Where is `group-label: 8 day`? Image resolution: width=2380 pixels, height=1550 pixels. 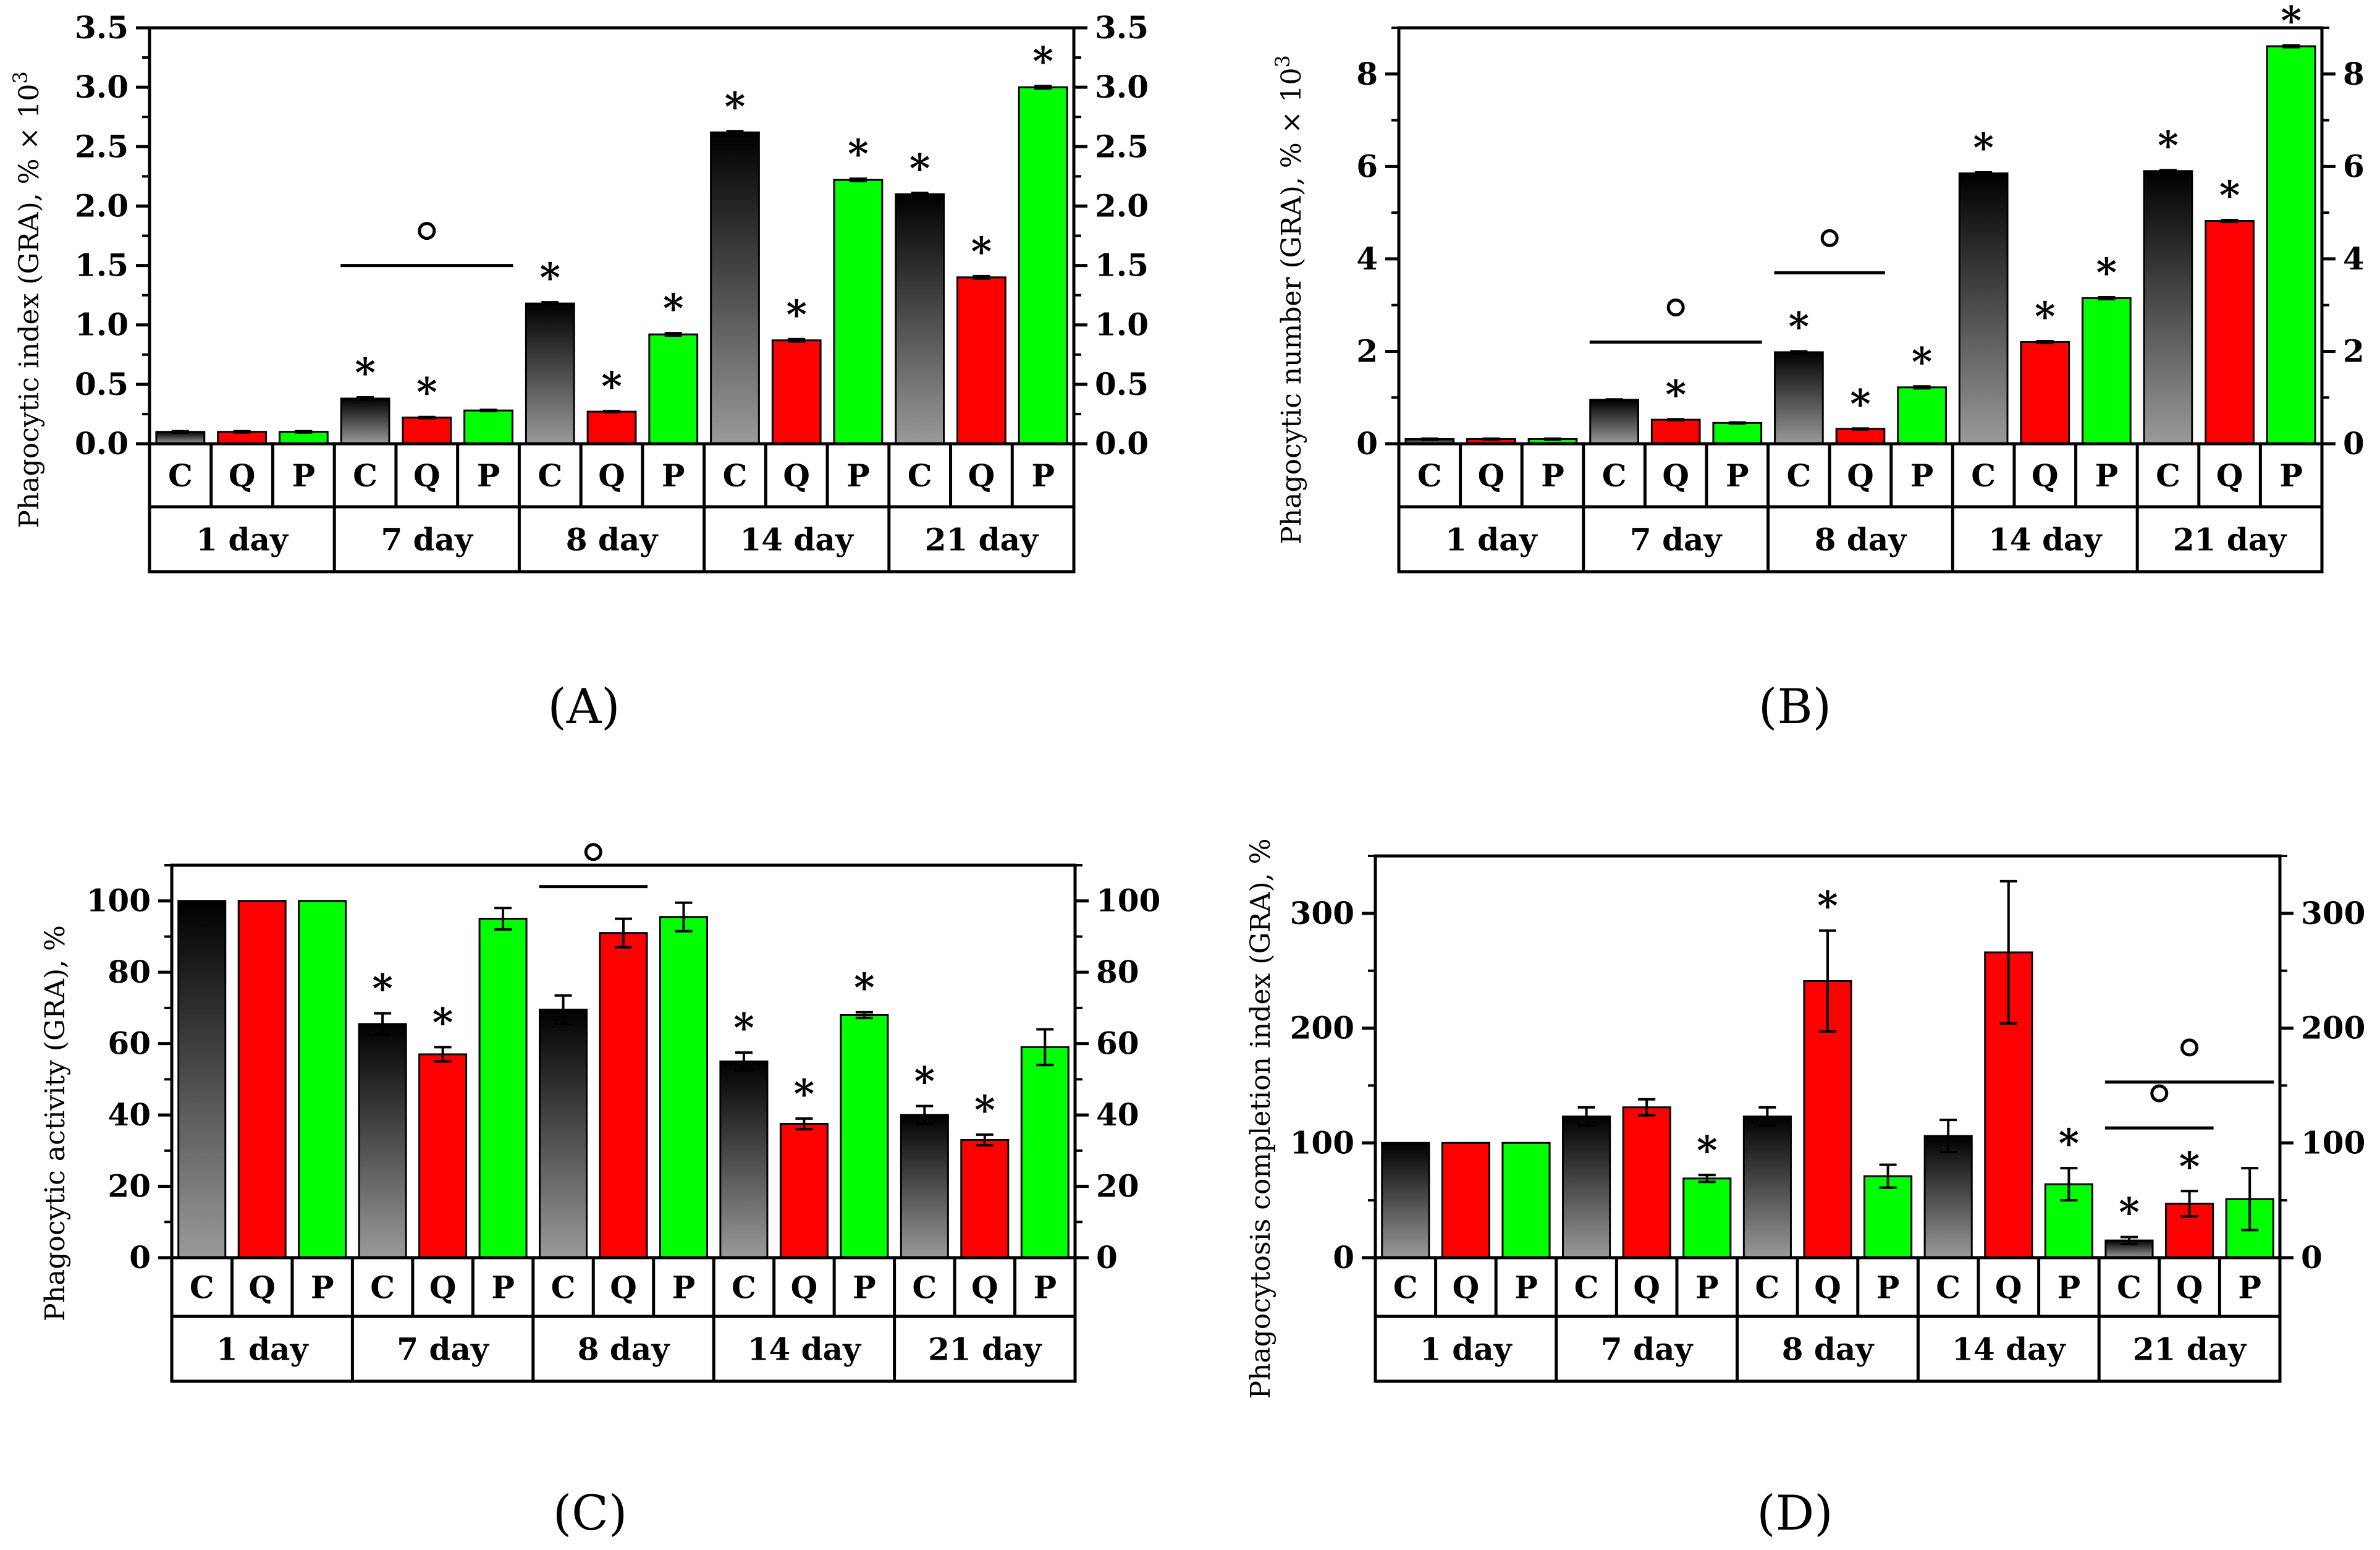 group-label: 8 day is located at coordinates (1829, 1349).